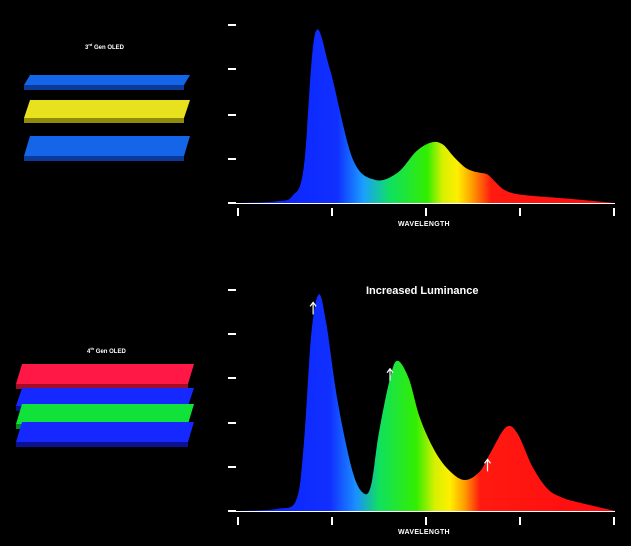  What do you see at coordinates (105, 46) in the screenshot?
I see `oled-gen3-label: 3rd Gen OLED` at bounding box center [105, 46].